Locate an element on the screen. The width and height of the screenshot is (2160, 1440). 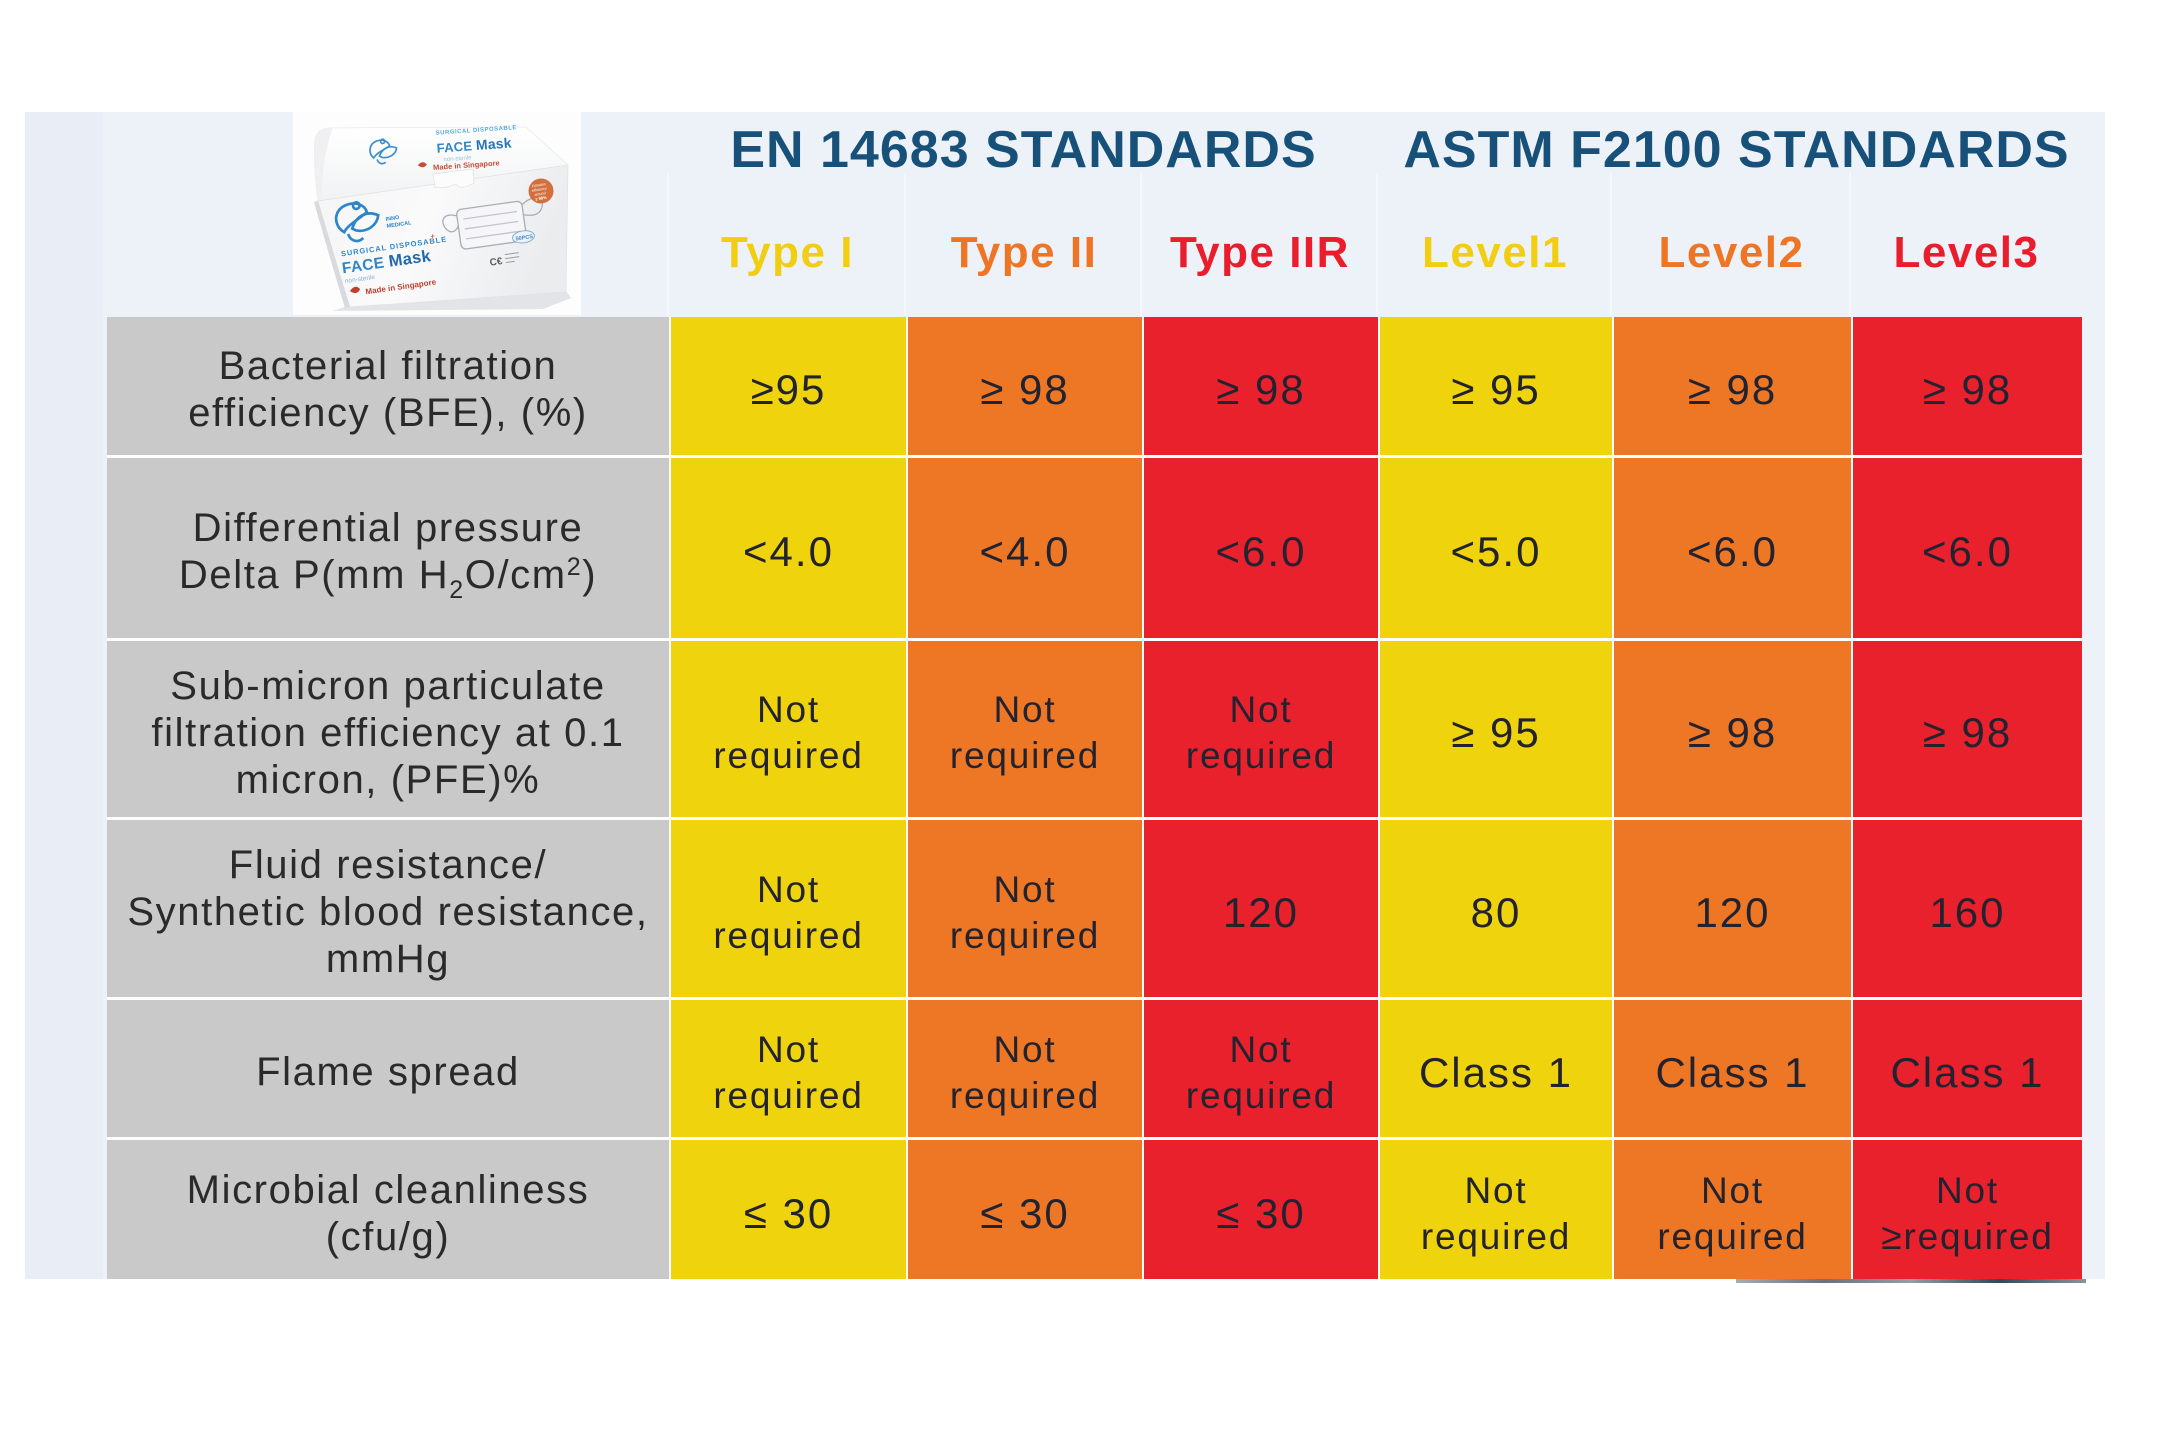
svg-text: MEDICAL is located at coordinates (399, 225).